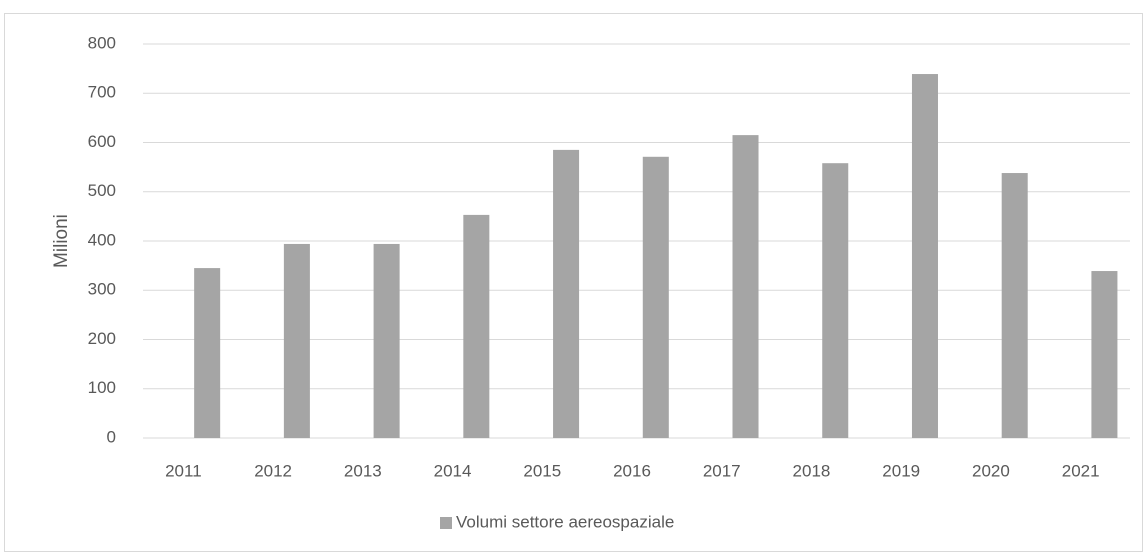 The height and width of the screenshot is (556, 1147). I want to click on legend-swatch, so click(446, 523).